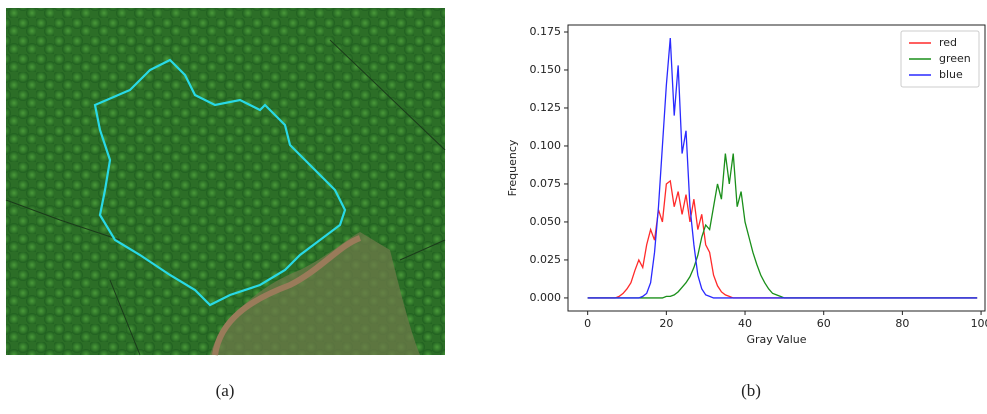 This screenshot has width=987, height=414. Describe the element at coordinates (666, 323) in the screenshot. I see `x-tick-label: 20` at that location.